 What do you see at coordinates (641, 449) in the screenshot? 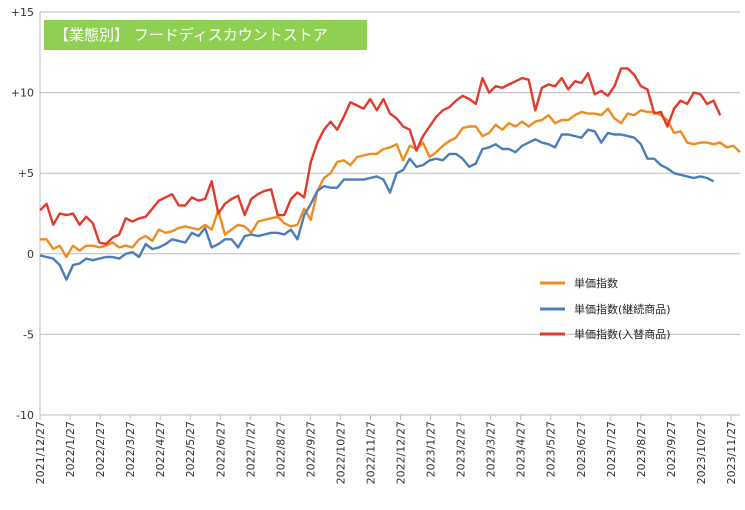
I see `x-tick-label: 2023/8/27` at bounding box center [641, 449].